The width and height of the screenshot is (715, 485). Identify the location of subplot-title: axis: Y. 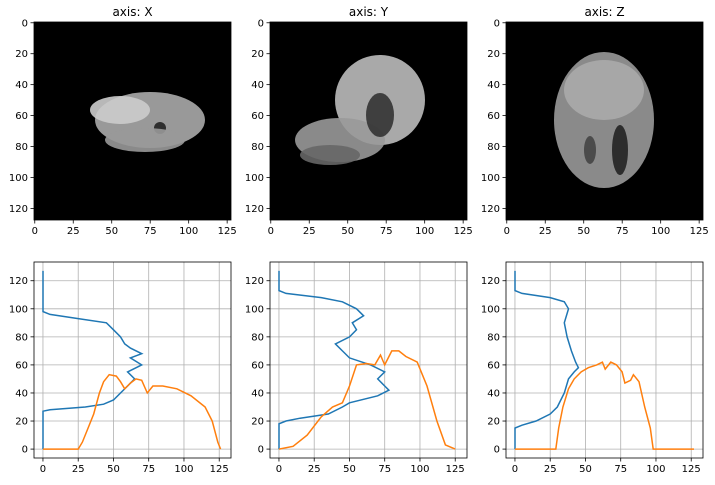
(369, 12).